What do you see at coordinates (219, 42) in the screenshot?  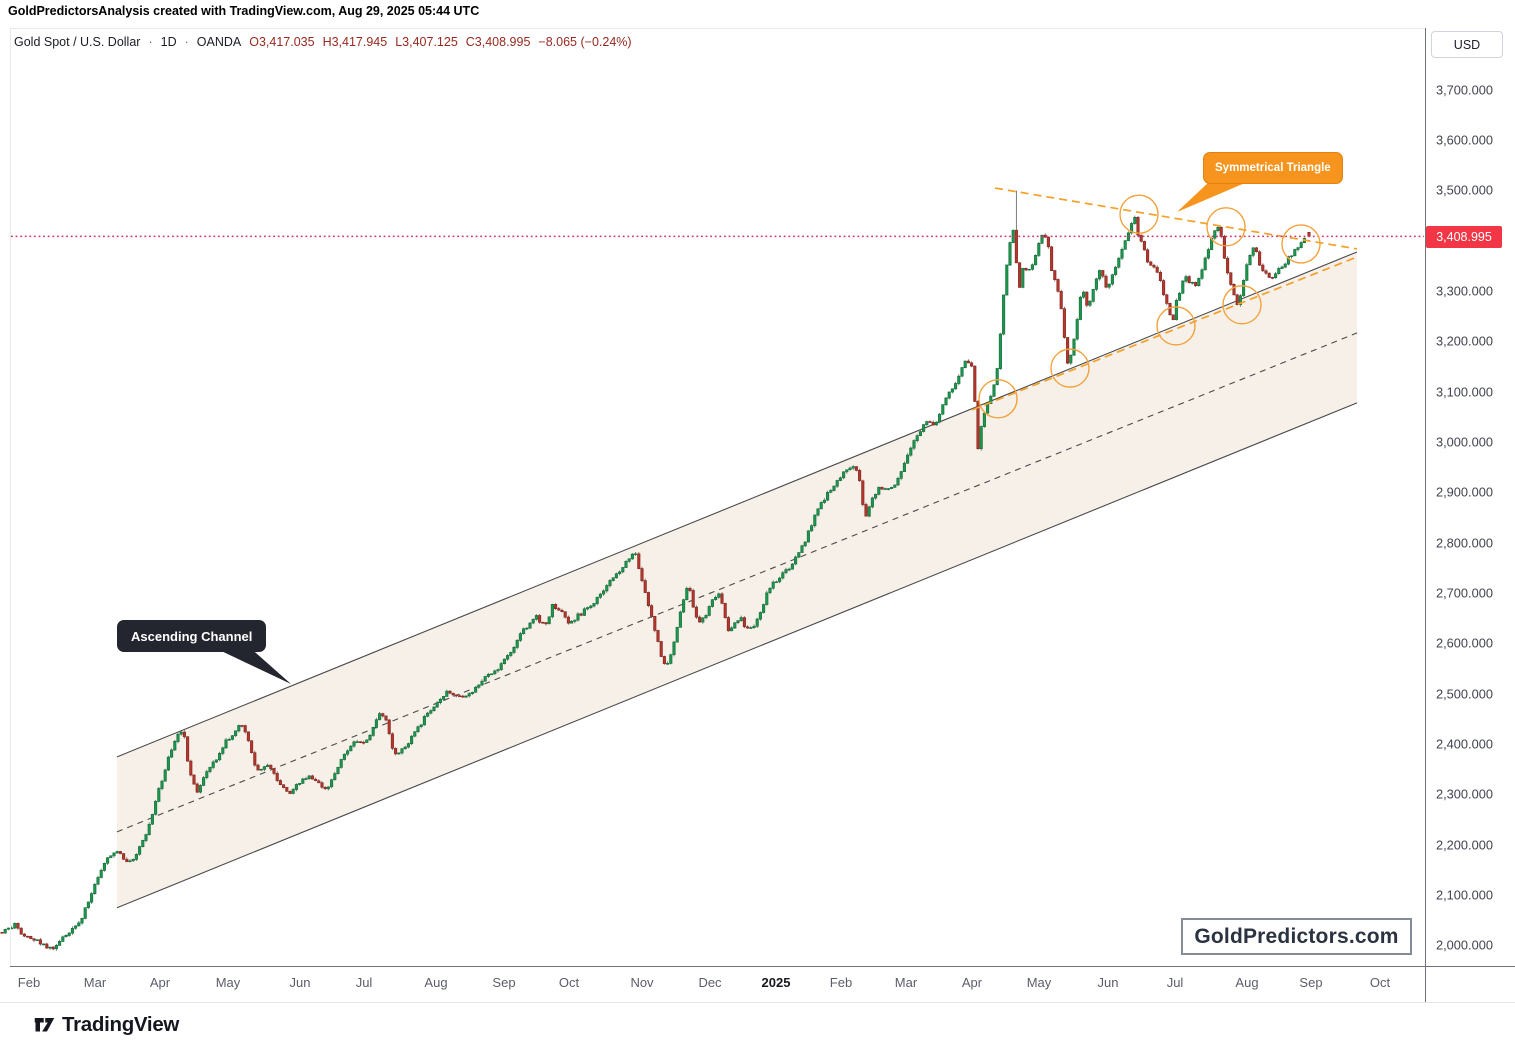 I see `exchange-label: OANDA` at bounding box center [219, 42].